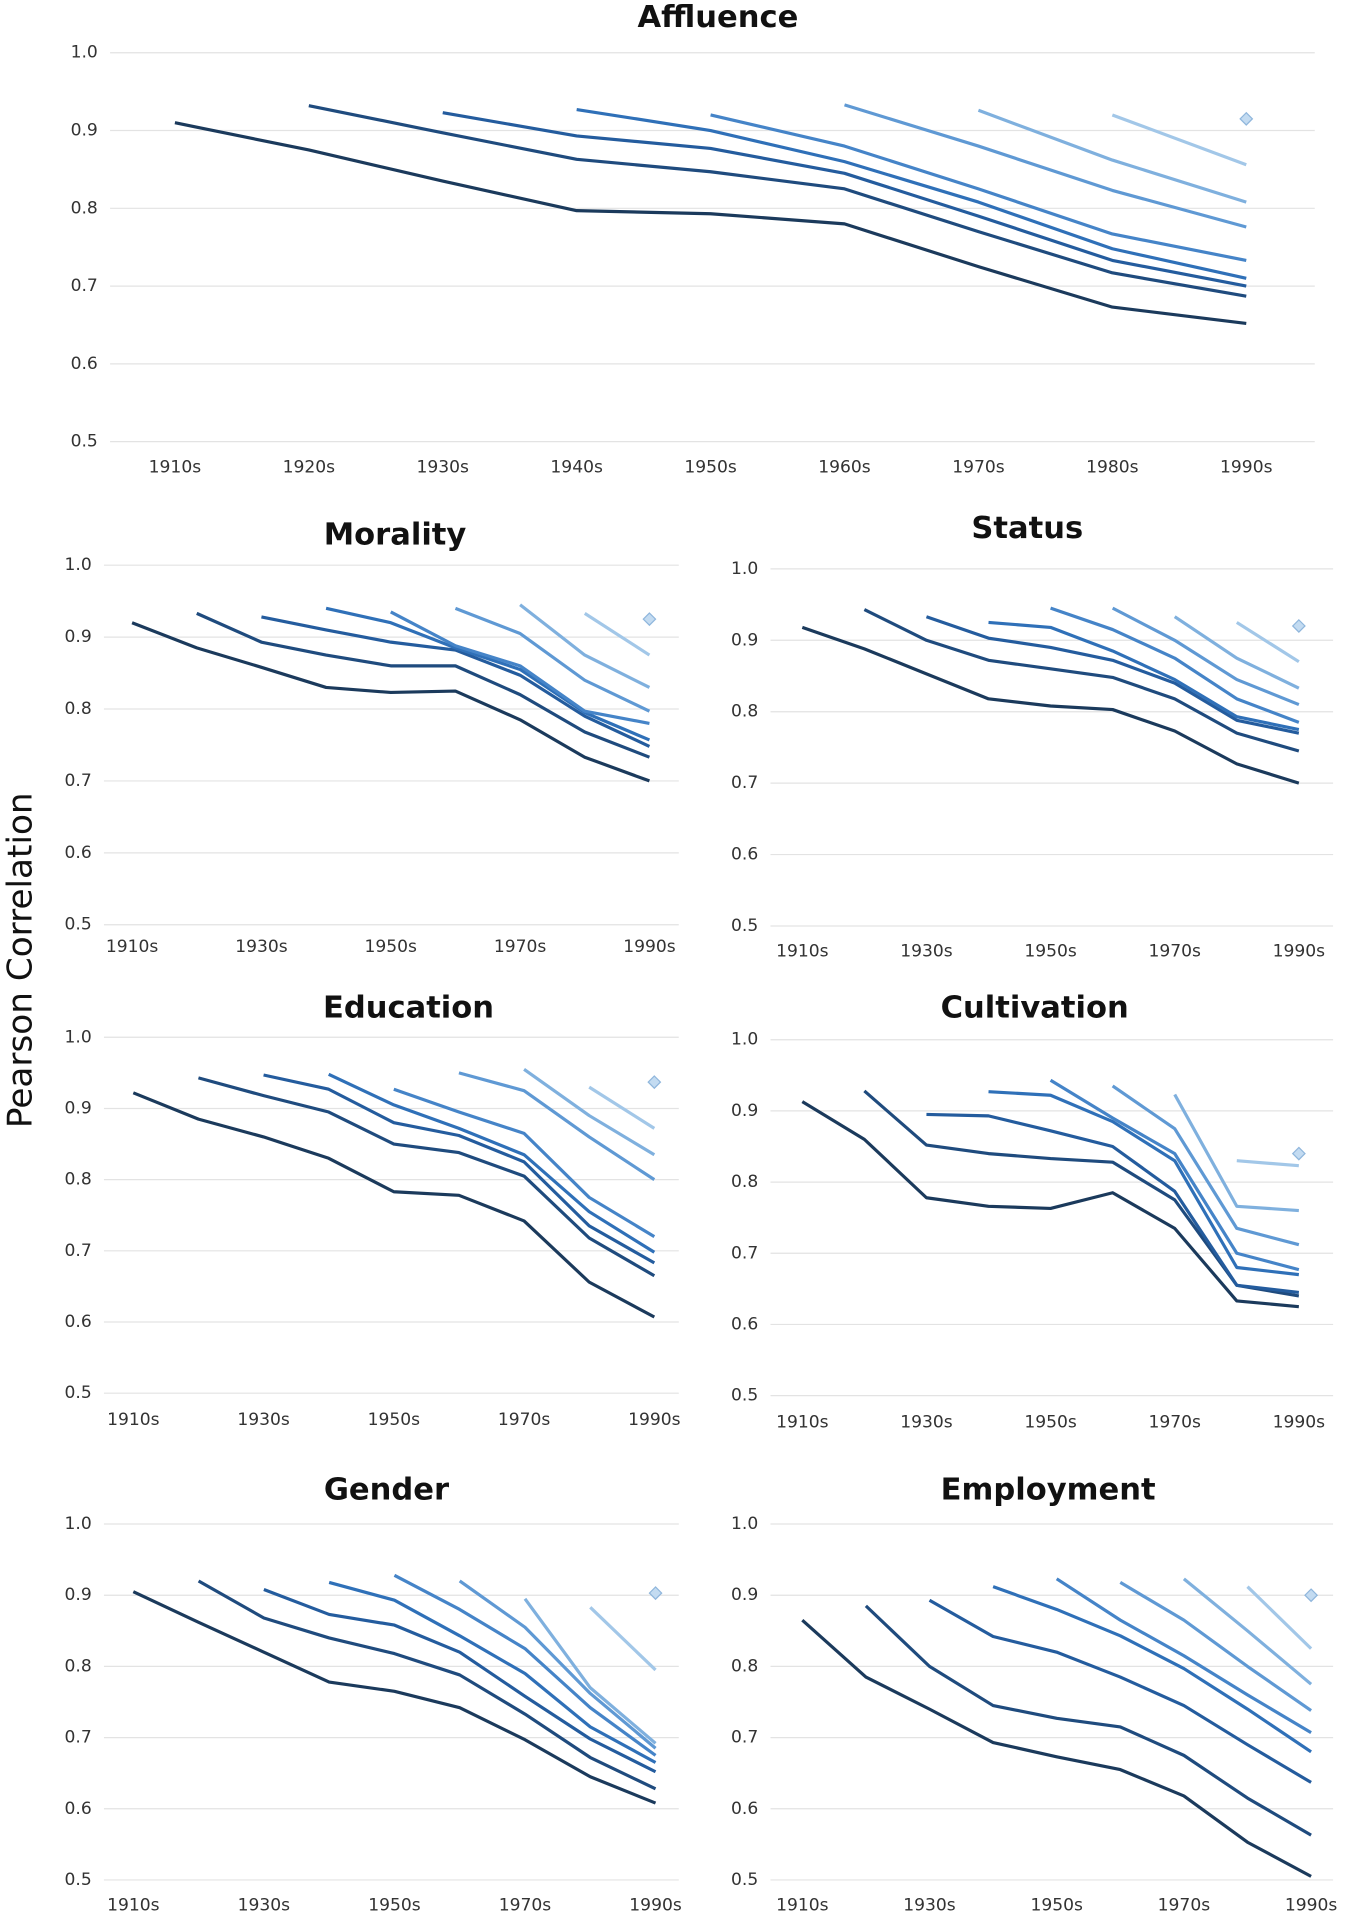  I want to click on chart-title: Employment, so click(1048, 1490).